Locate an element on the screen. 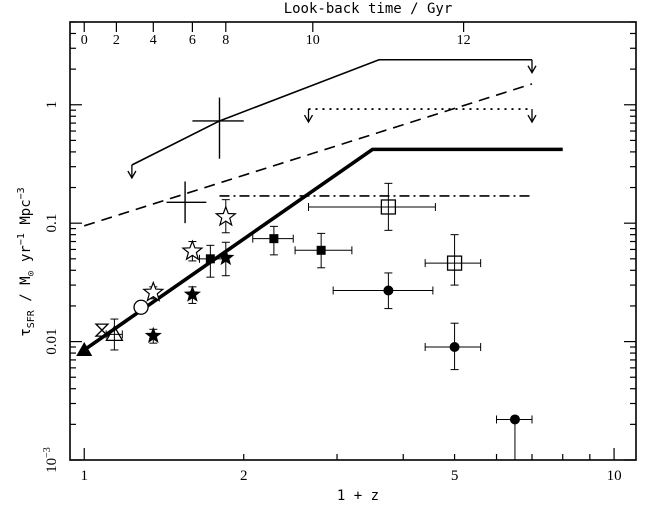  y-tick-label: 0.1 is located at coordinates (52, 223).